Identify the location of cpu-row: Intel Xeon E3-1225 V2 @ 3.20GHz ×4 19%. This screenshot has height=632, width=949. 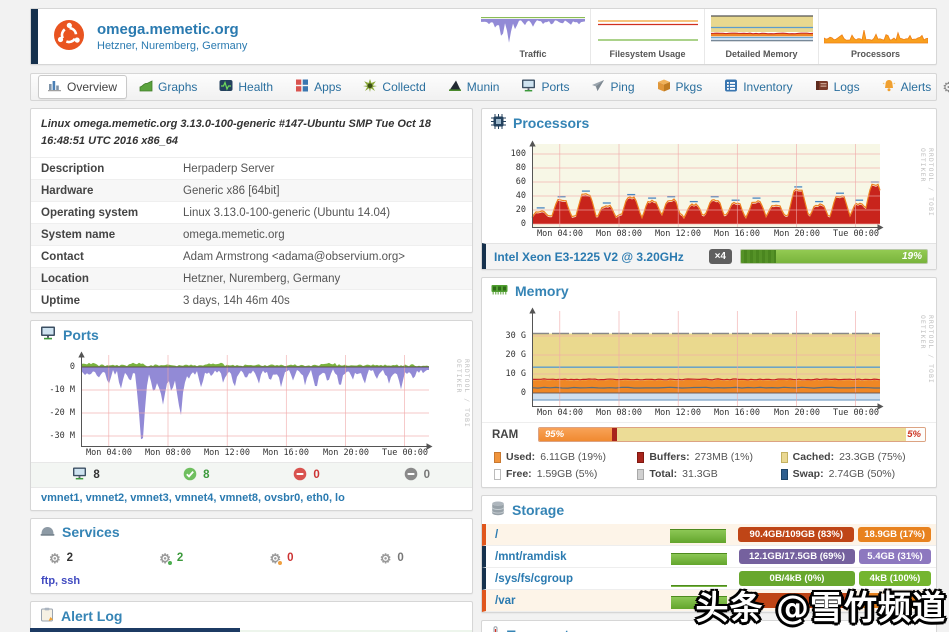
(709, 256).